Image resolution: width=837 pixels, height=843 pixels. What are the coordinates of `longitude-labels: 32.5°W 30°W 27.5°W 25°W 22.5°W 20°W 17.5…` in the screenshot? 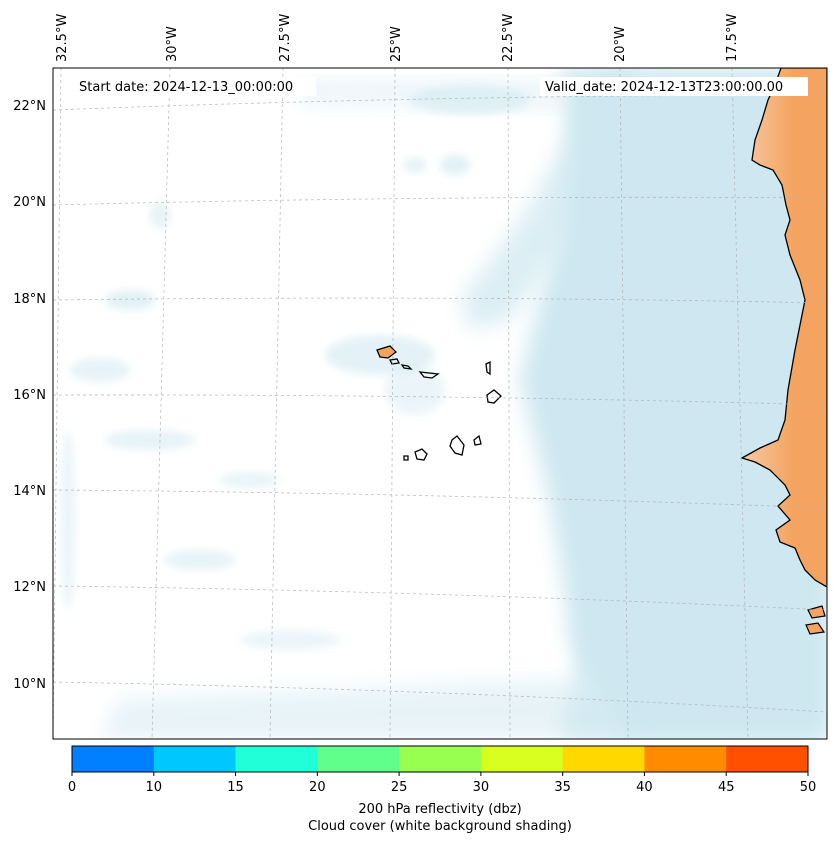 It's located at (397, 38).